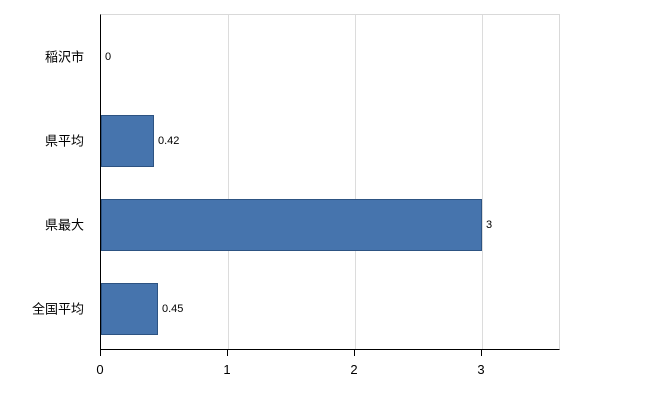  What do you see at coordinates (481, 369) in the screenshot?
I see `x-tick-label: 3` at bounding box center [481, 369].